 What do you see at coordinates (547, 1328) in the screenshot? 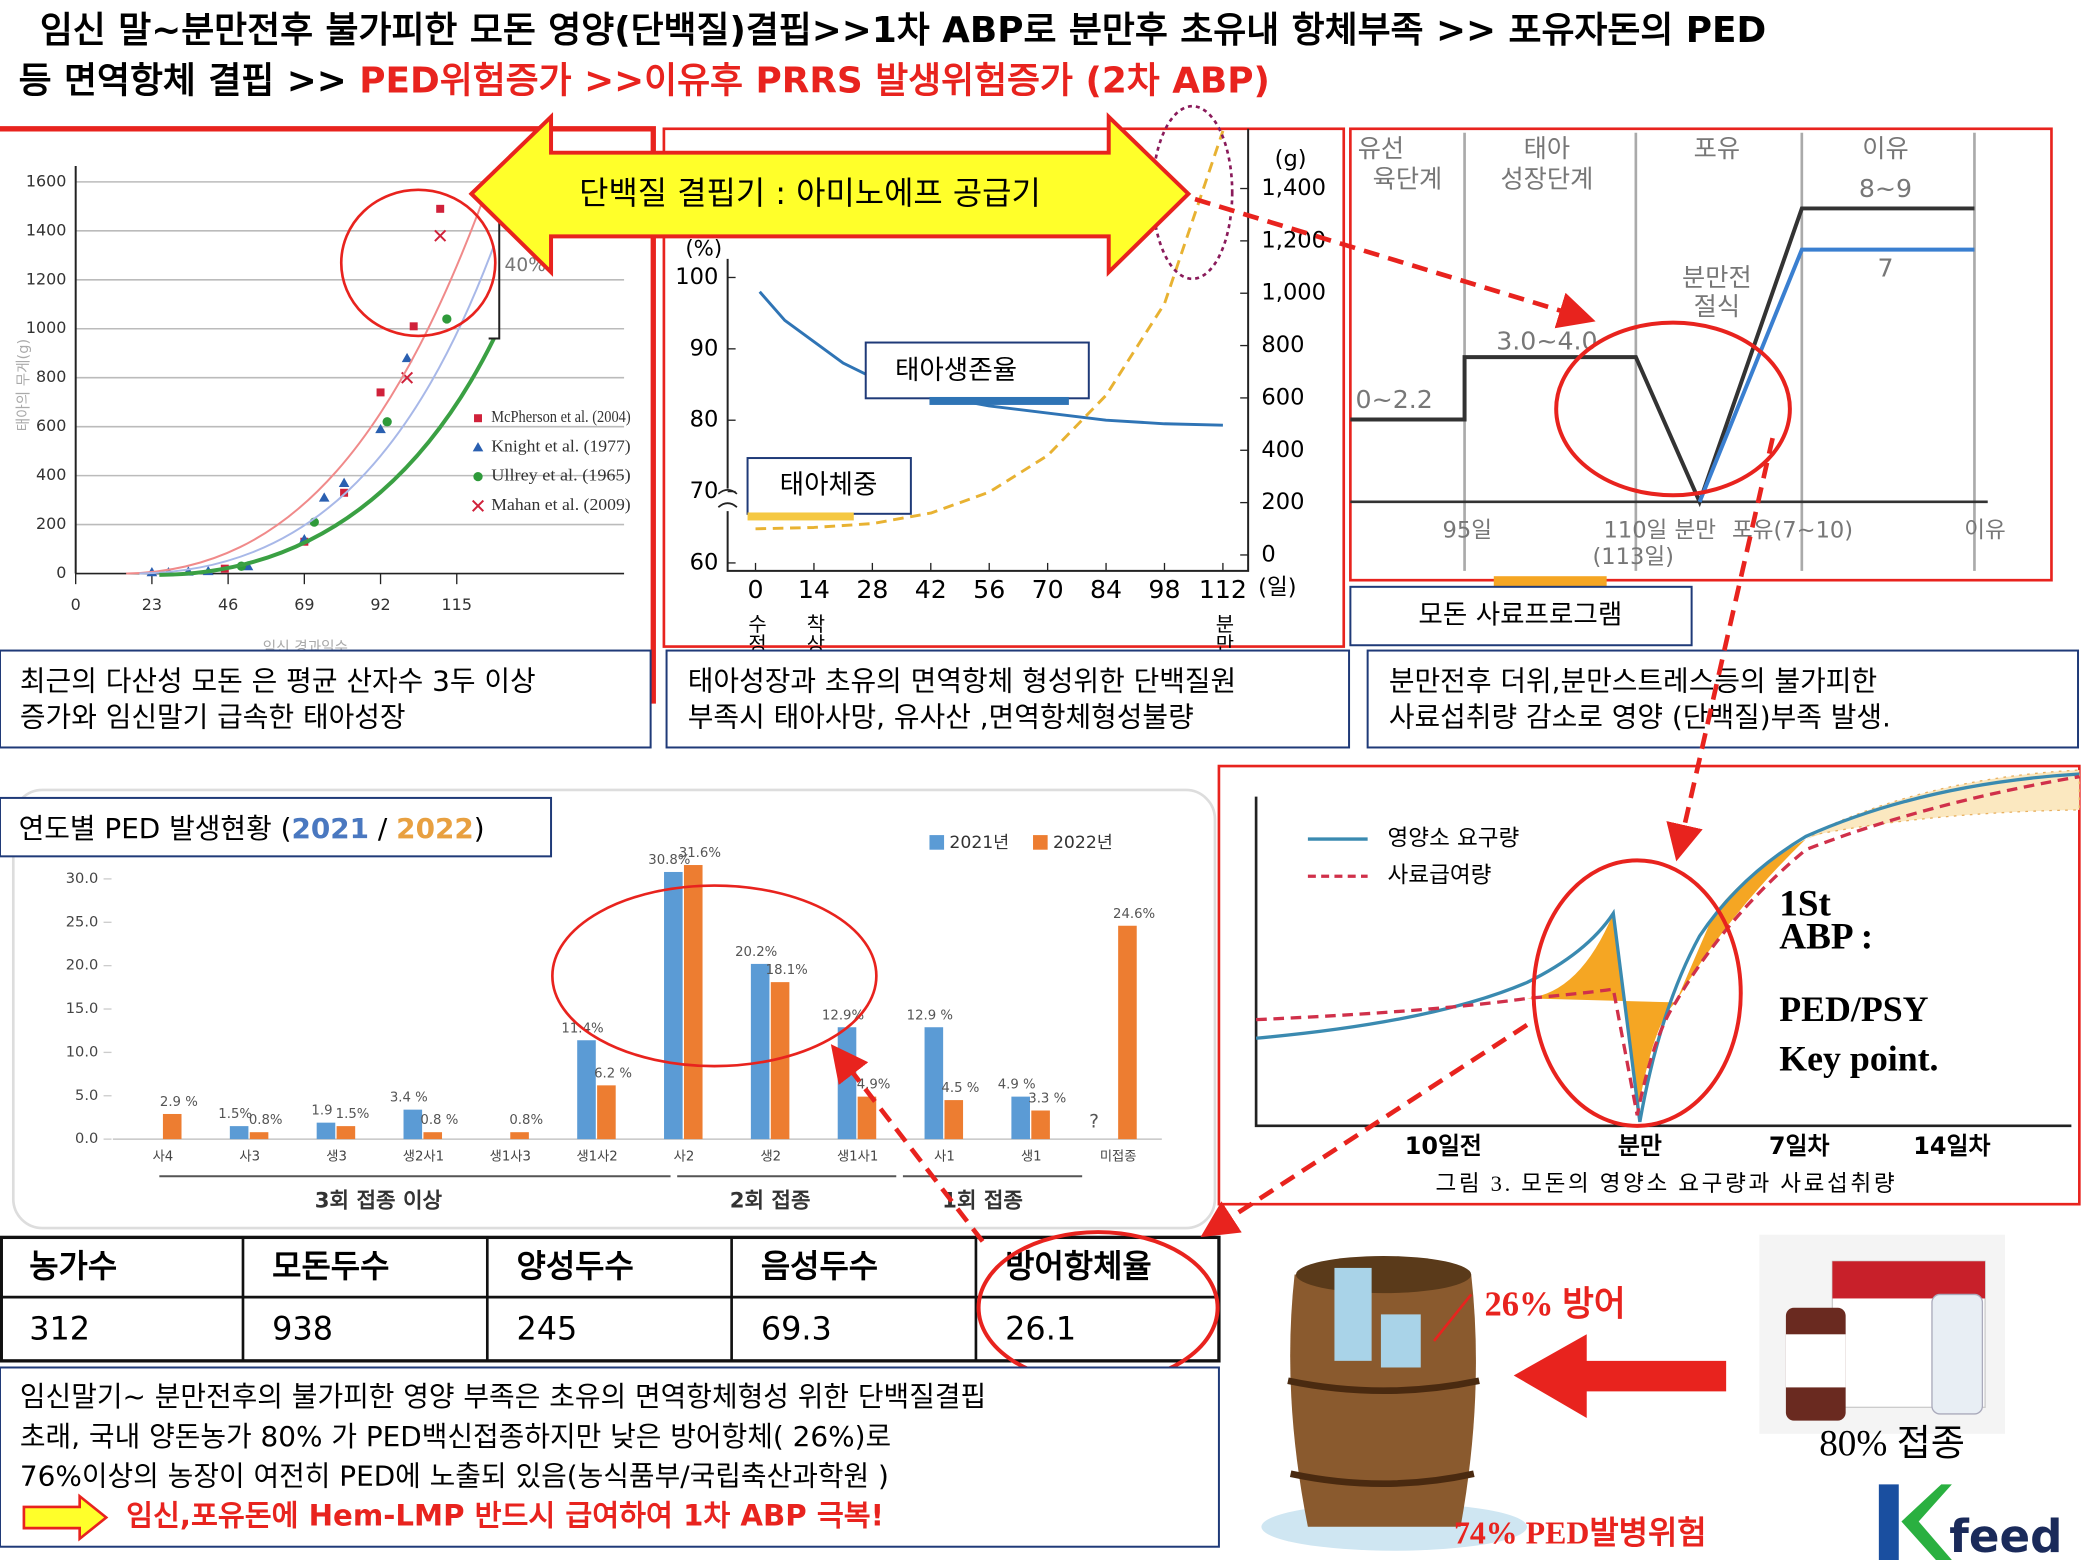
I see `cell: 245` at bounding box center [547, 1328].